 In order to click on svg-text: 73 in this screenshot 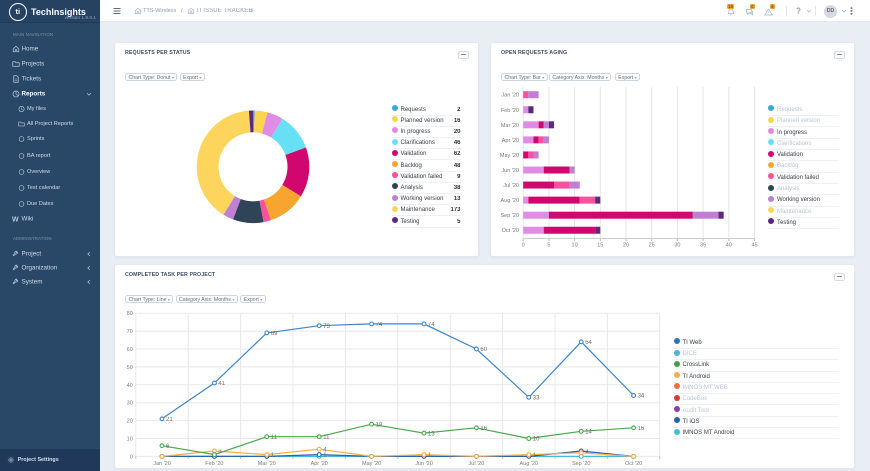, I will do `click(326, 327)`.